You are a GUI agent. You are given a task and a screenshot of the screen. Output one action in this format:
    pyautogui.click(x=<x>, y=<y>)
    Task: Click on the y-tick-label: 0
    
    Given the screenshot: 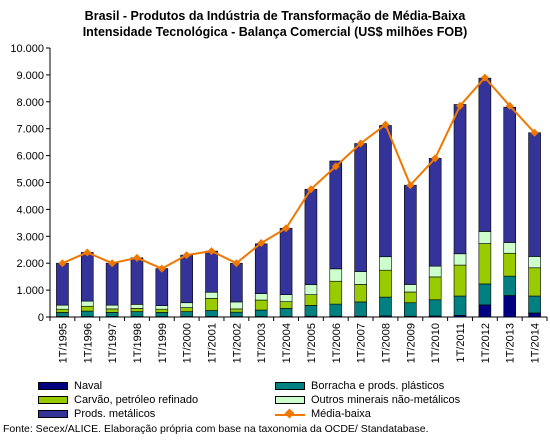 What is the action you would take?
    pyautogui.click(x=41, y=318)
    